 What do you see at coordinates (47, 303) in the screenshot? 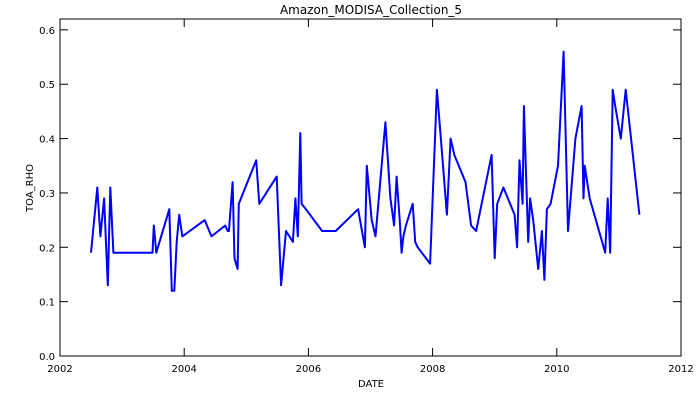
I see `y-tick-label: 0.1` at bounding box center [47, 303].